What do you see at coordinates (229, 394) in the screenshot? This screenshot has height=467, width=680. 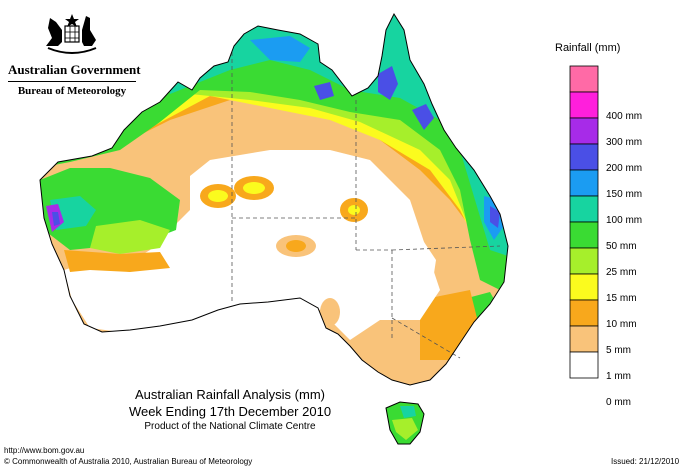 I see `map-title: Australian Rainfall Analysis (mm)` at bounding box center [229, 394].